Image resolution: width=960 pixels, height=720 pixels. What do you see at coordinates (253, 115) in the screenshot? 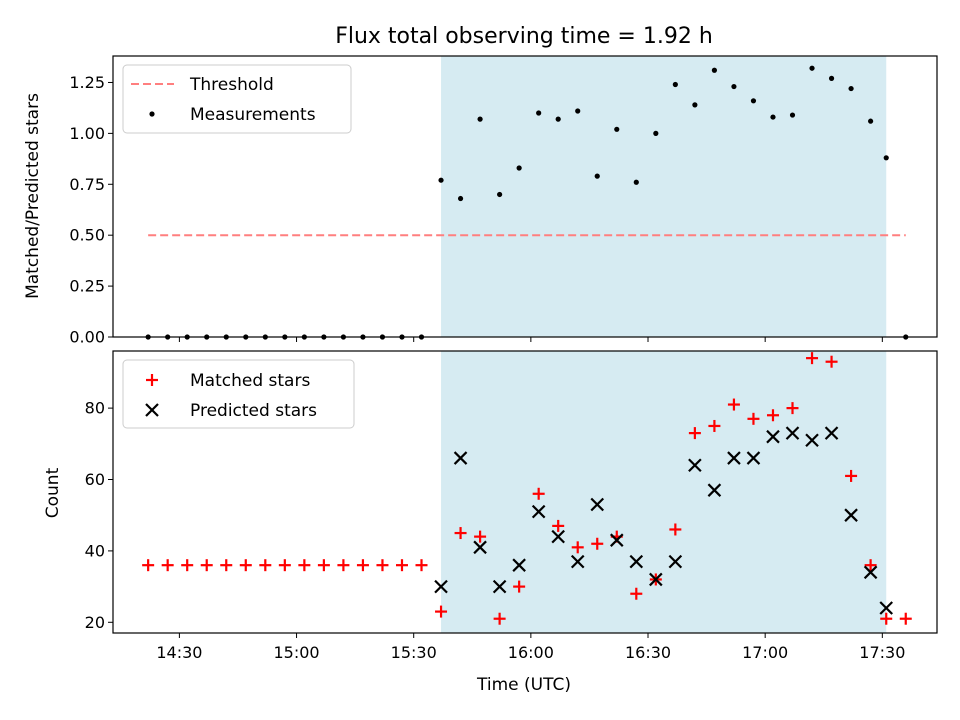
I see `legend-measurements-label: Measurements` at bounding box center [253, 115].